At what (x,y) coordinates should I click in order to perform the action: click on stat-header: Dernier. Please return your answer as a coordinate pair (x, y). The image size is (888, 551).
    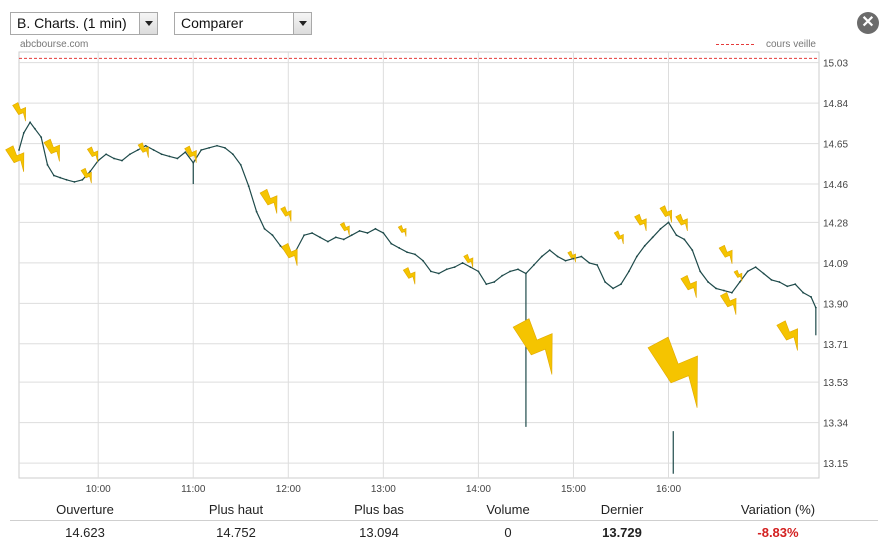
    Looking at the image, I should click on (622, 509).